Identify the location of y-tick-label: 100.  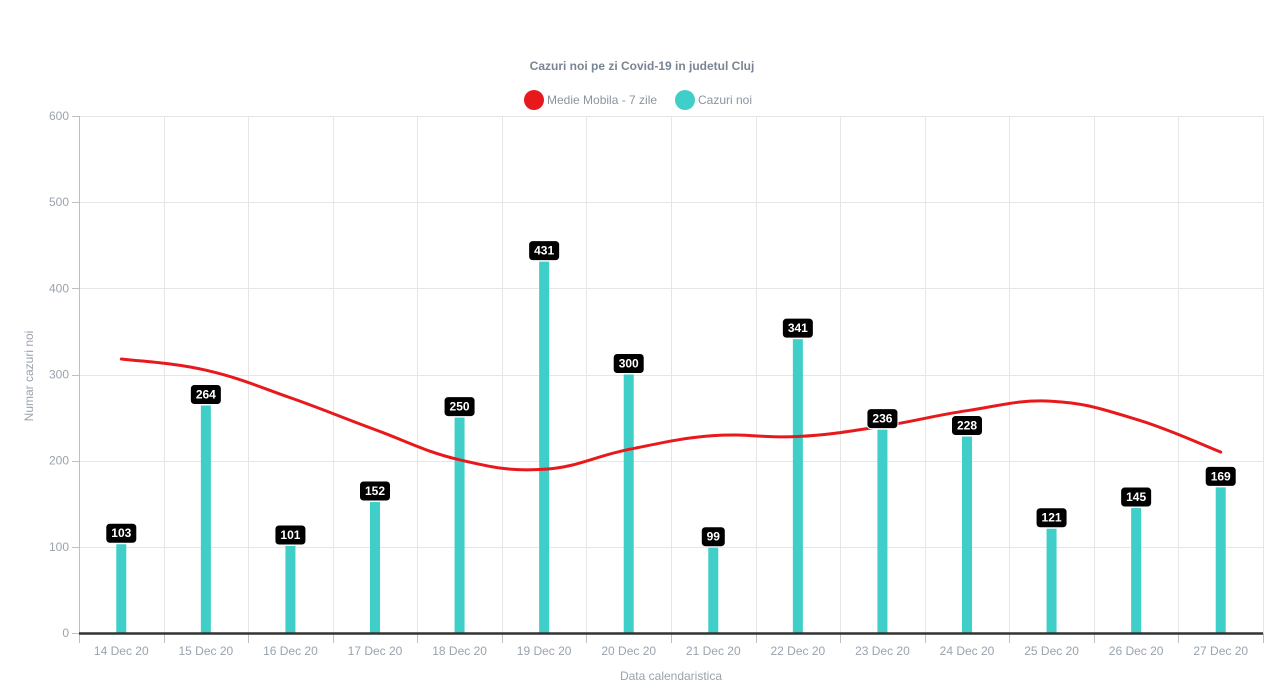
(59, 547).